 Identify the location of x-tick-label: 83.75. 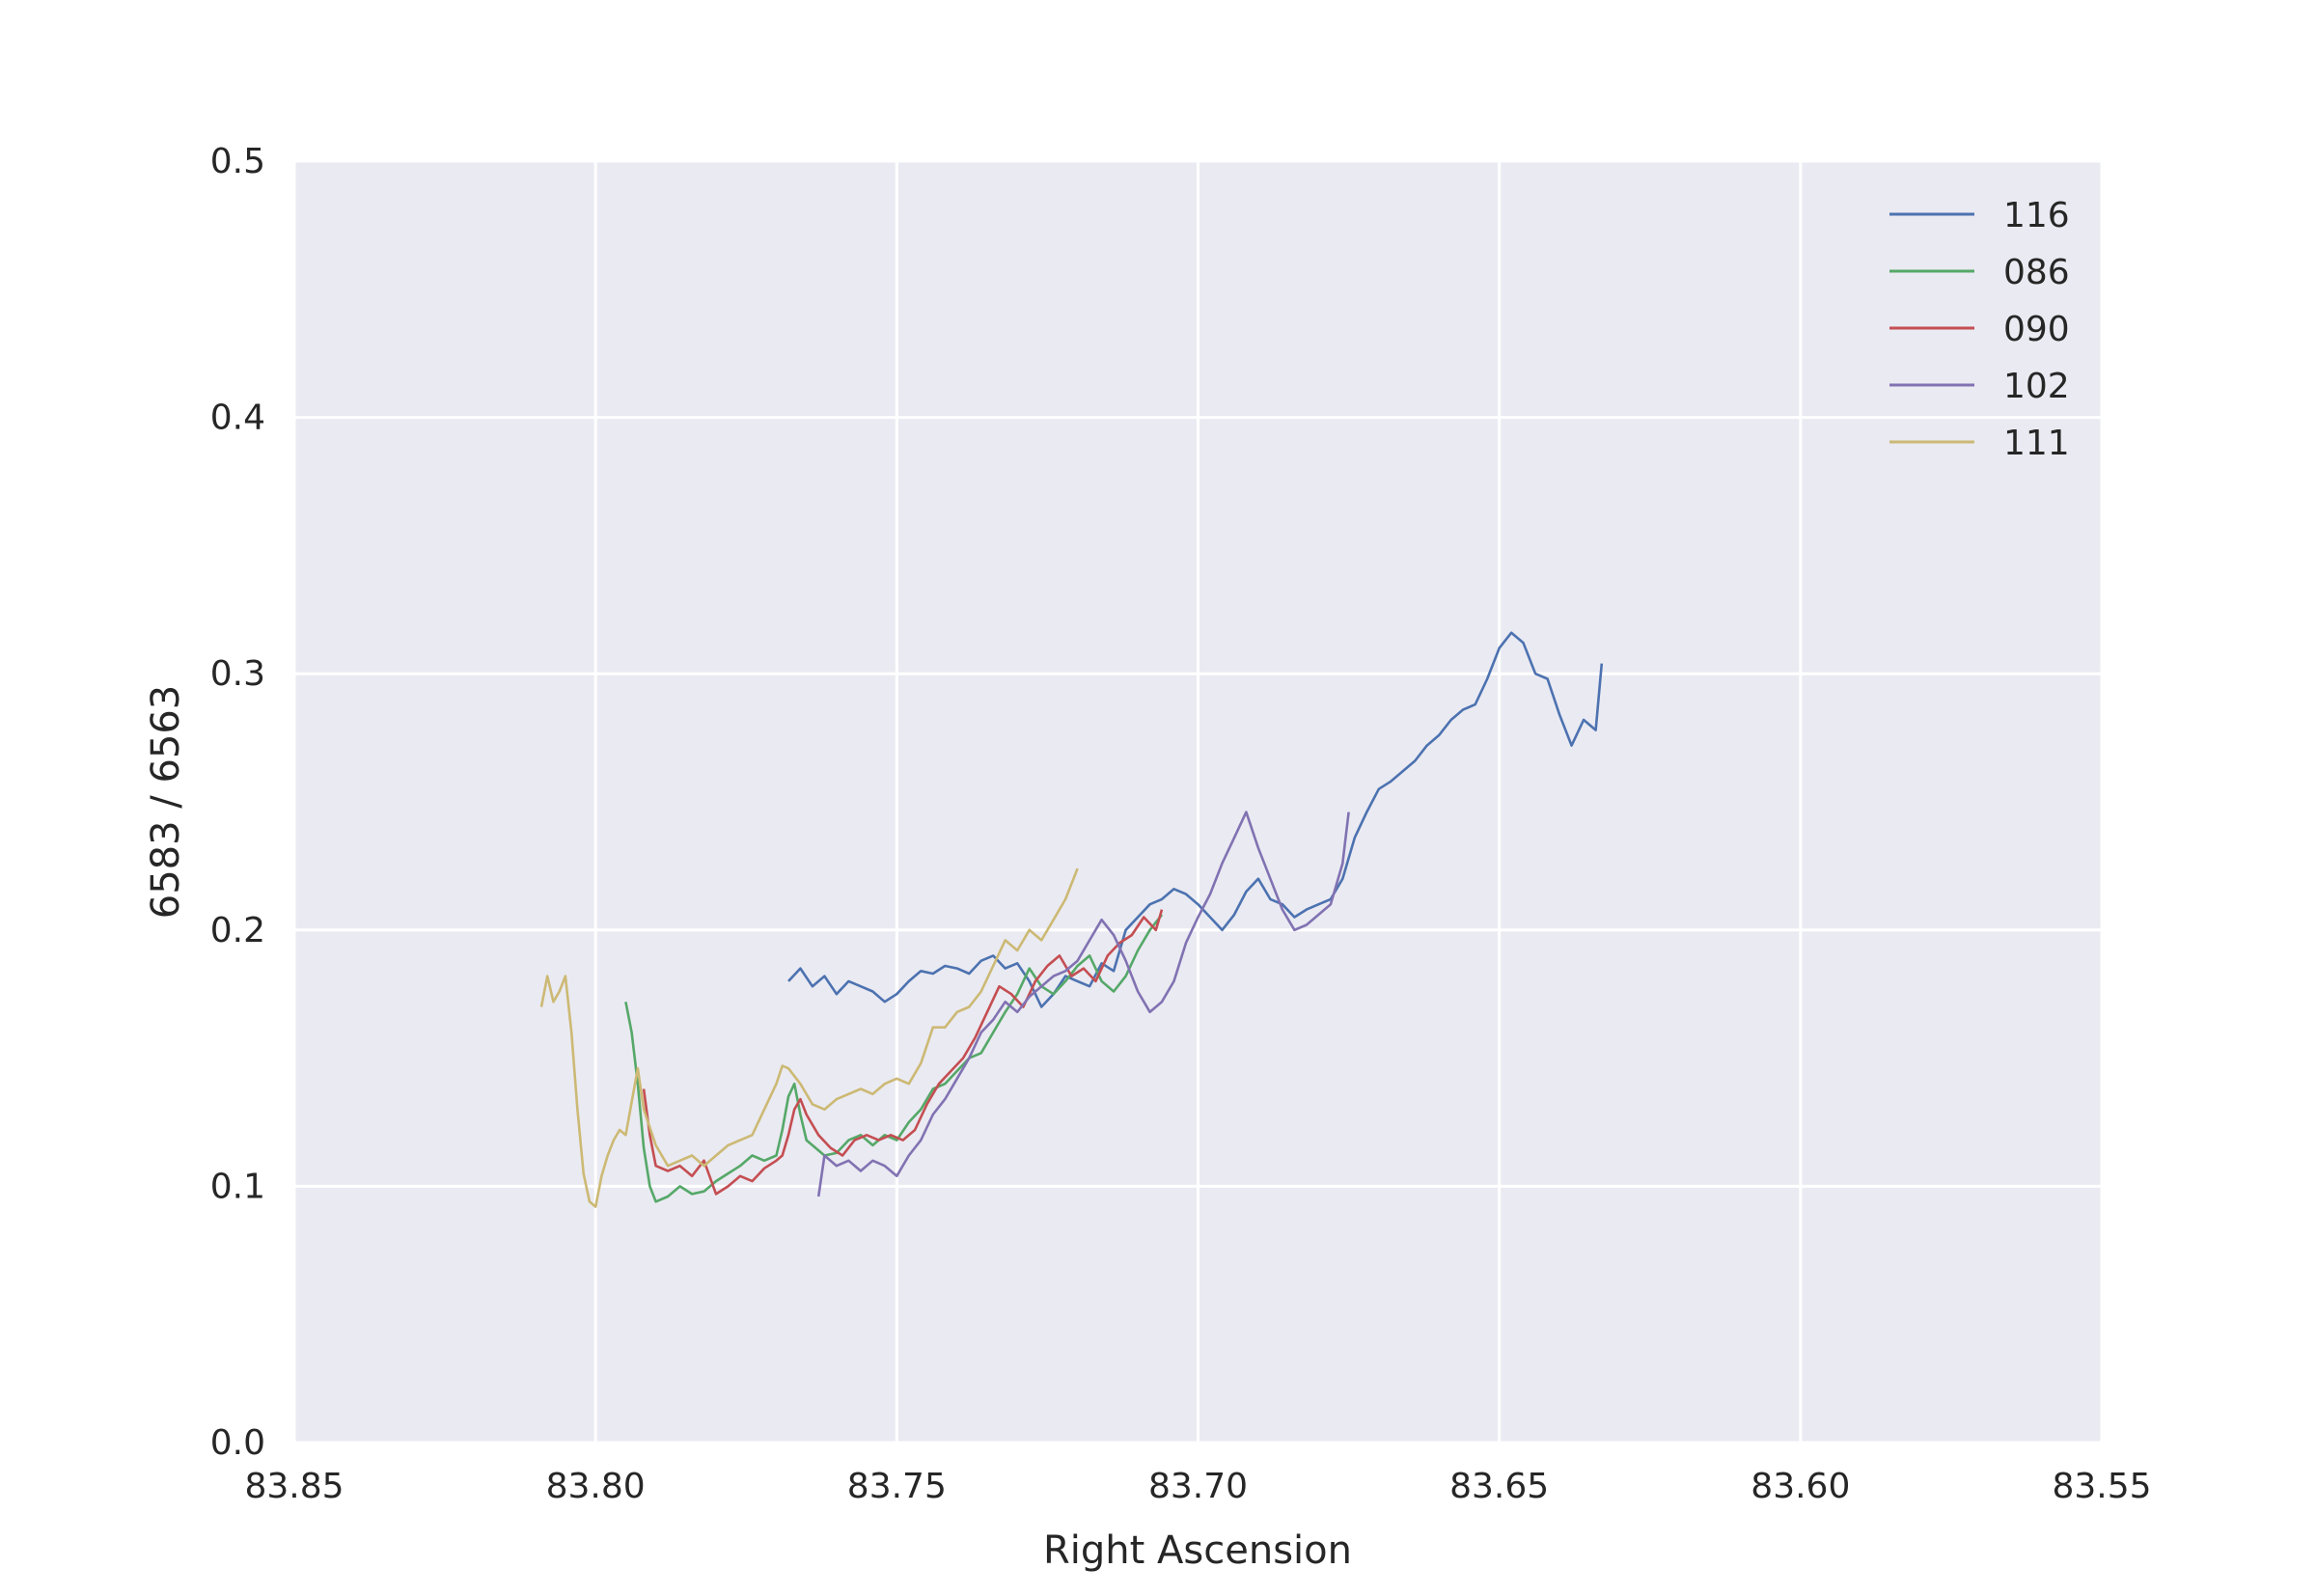
(897, 1487).